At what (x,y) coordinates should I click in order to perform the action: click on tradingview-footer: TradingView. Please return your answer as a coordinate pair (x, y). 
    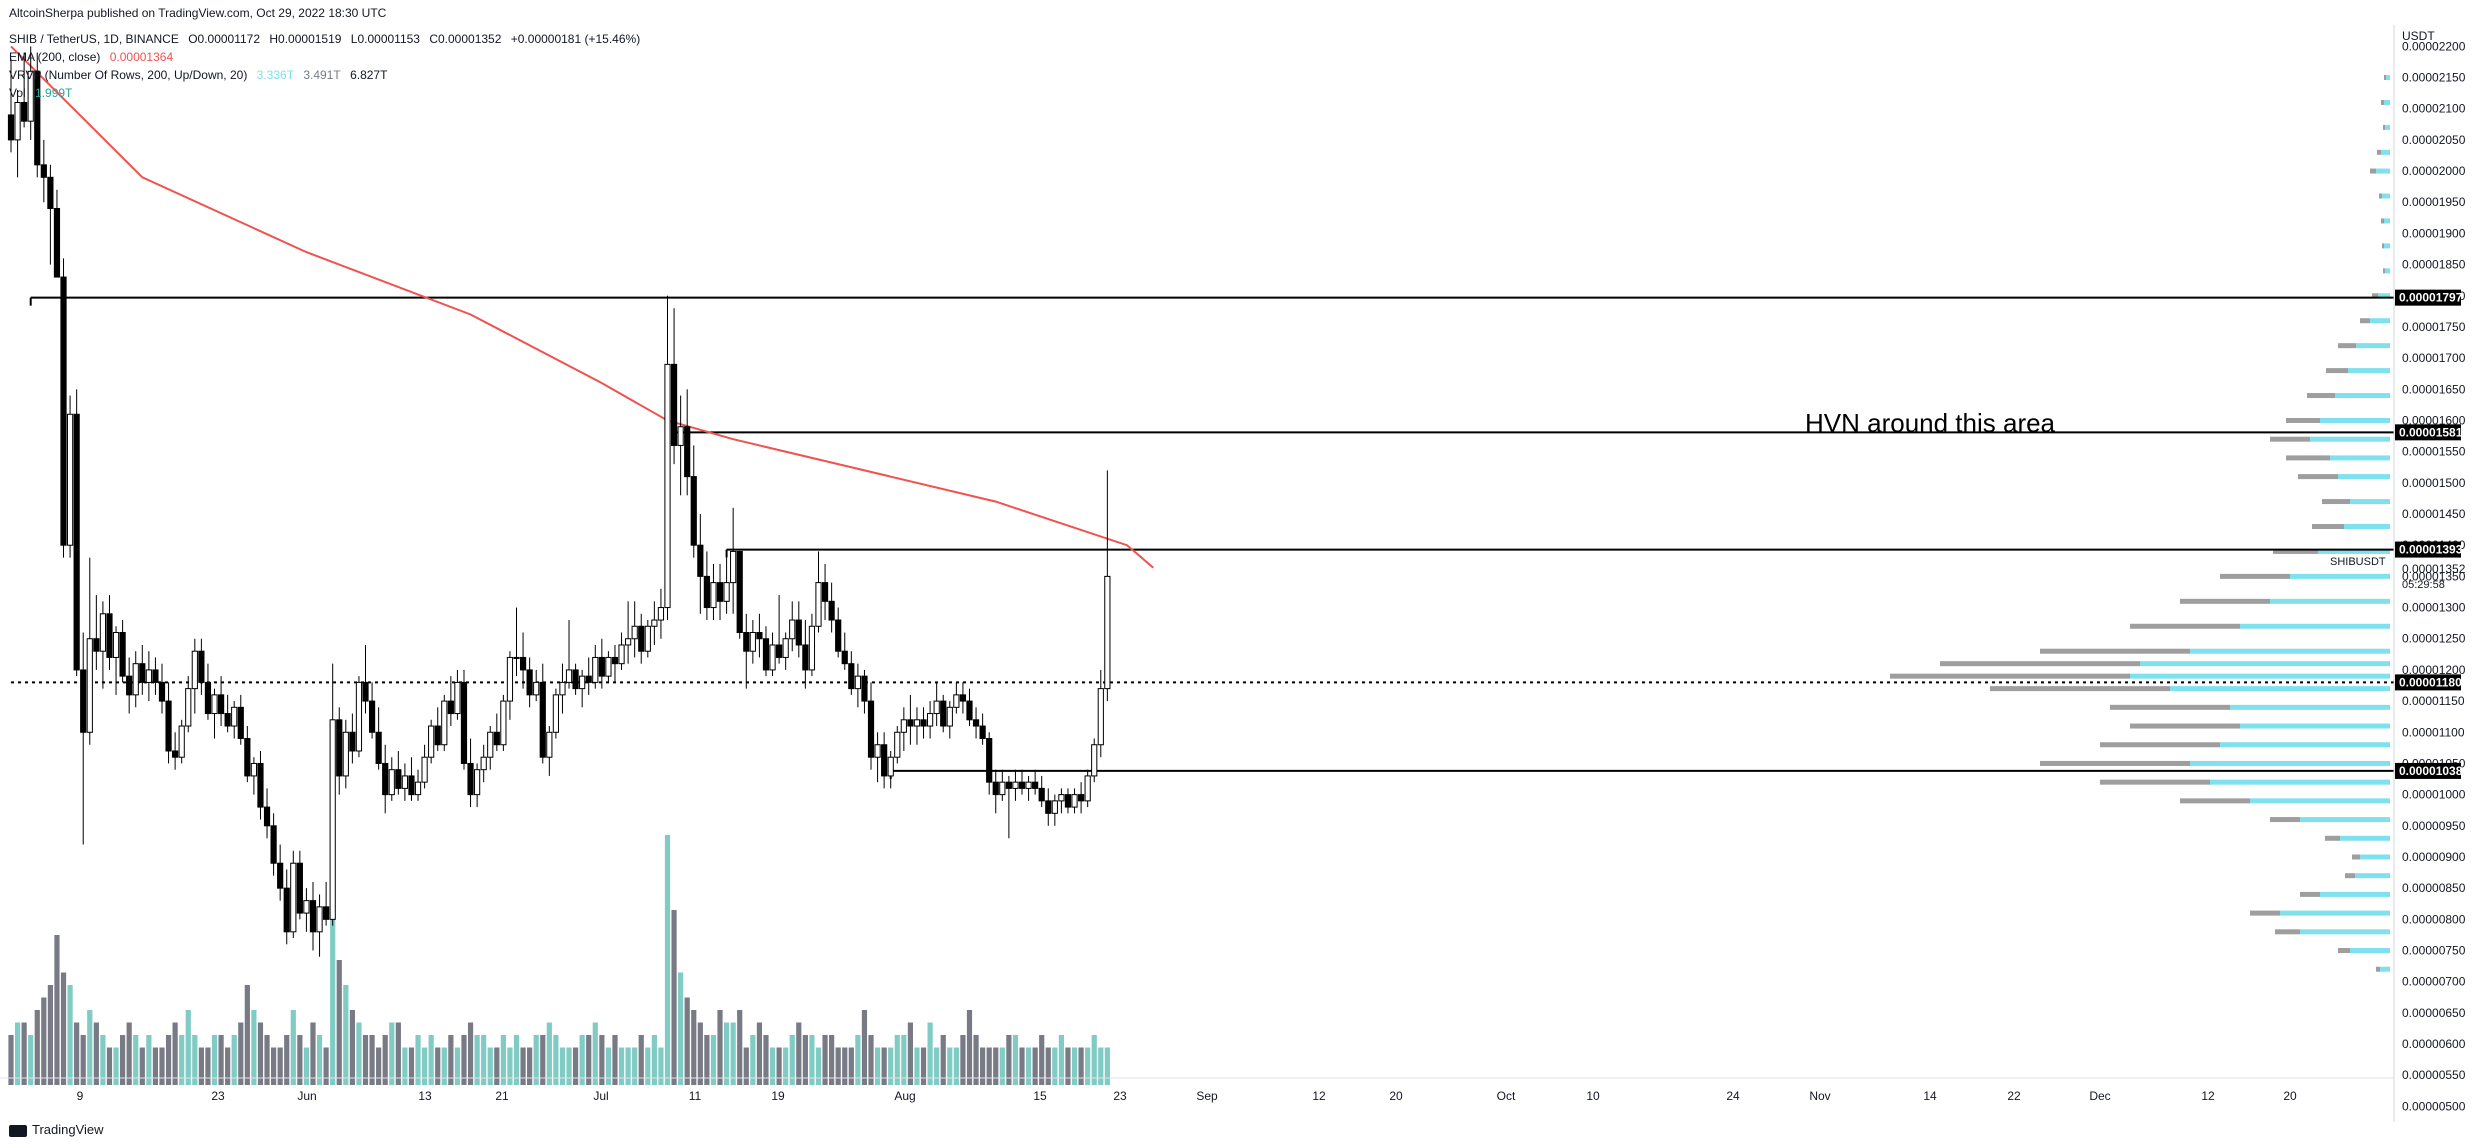
    Looking at the image, I should click on (56, 1129).